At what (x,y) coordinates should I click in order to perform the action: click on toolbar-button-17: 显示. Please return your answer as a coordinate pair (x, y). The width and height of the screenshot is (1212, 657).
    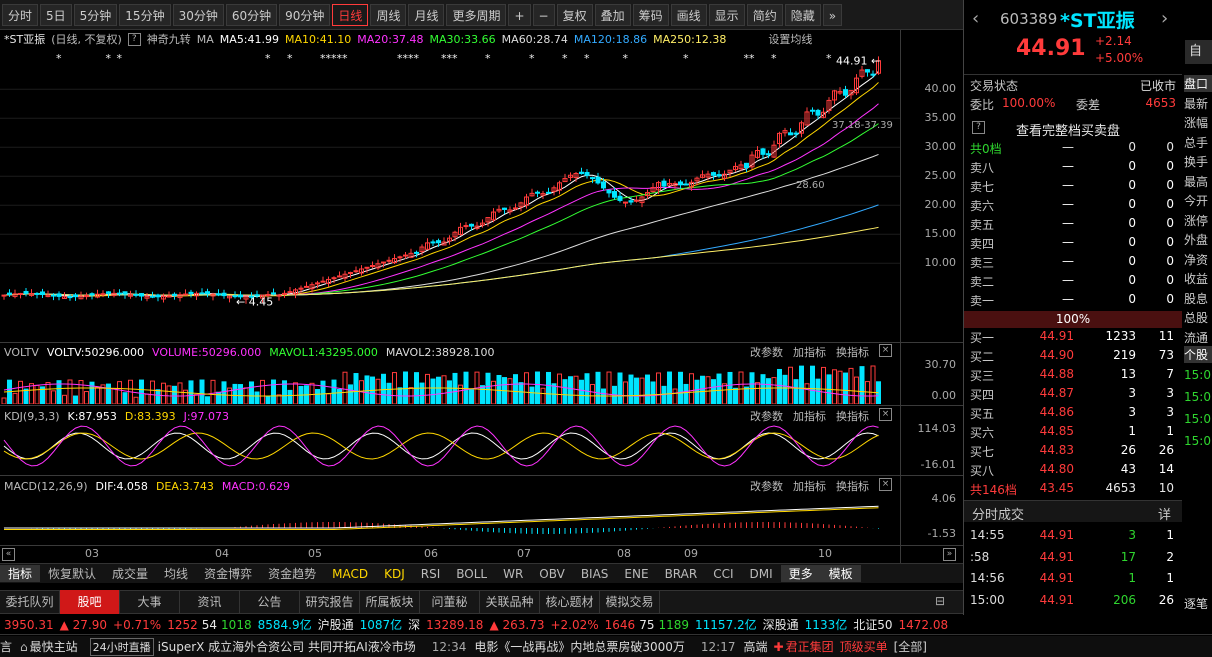
    Looking at the image, I should click on (726, 14).